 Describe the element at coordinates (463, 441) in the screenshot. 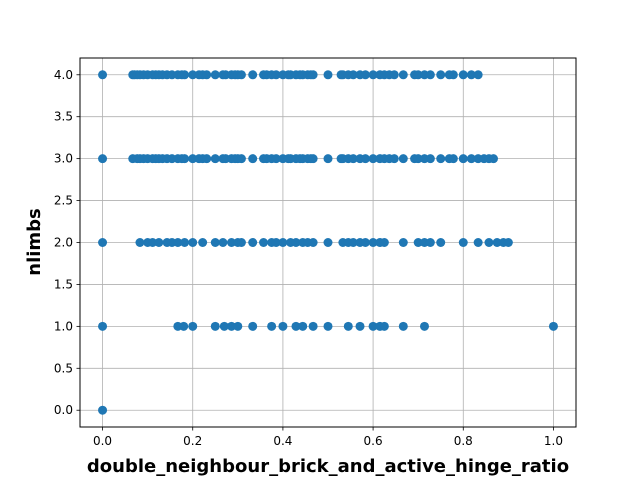

I see `x-tick-label: 0.8` at that location.